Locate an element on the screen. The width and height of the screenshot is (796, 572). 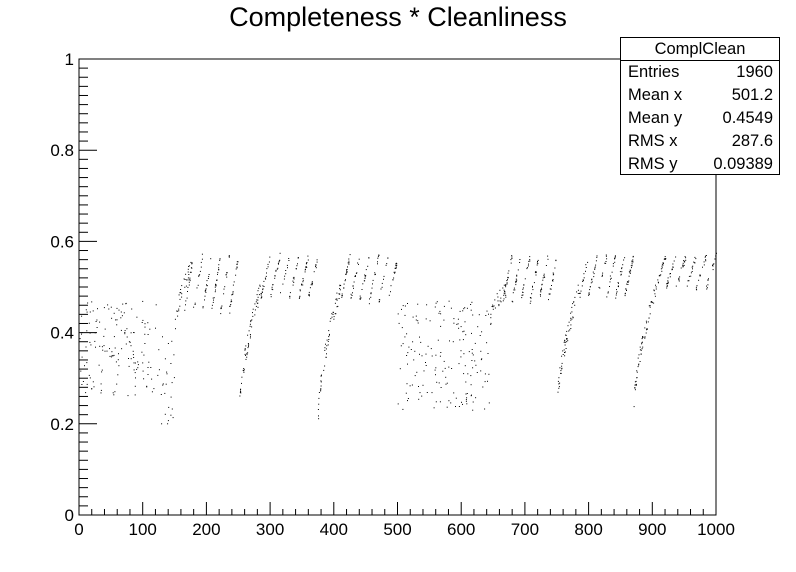
y-tick-label: 1 is located at coordinates (69, 59).